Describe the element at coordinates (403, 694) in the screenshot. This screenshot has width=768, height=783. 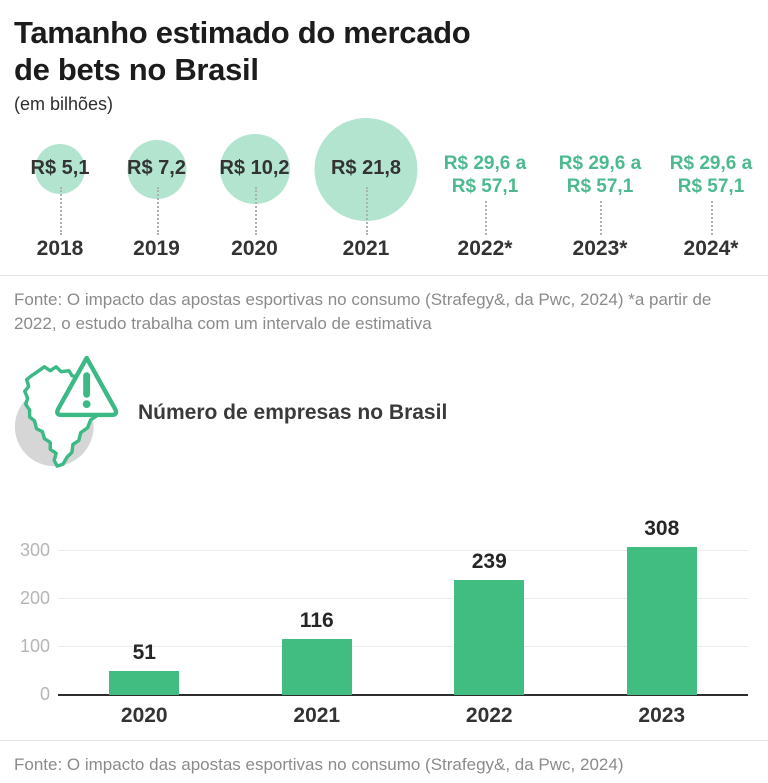
I see `x-axis-line` at that location.